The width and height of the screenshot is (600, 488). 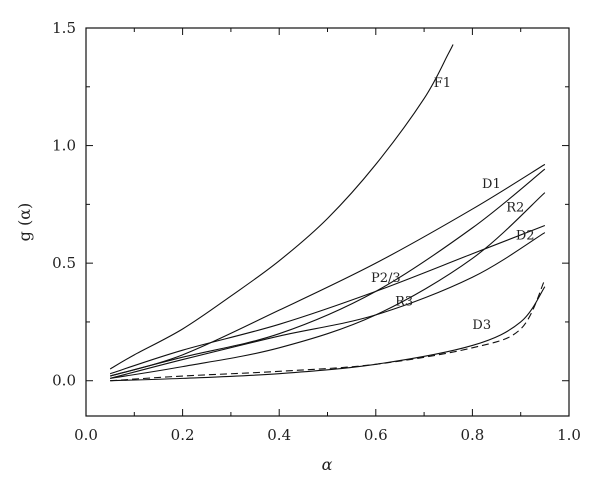 I want to click on y-tick-label: 0.0, so click(x=64, y=381).